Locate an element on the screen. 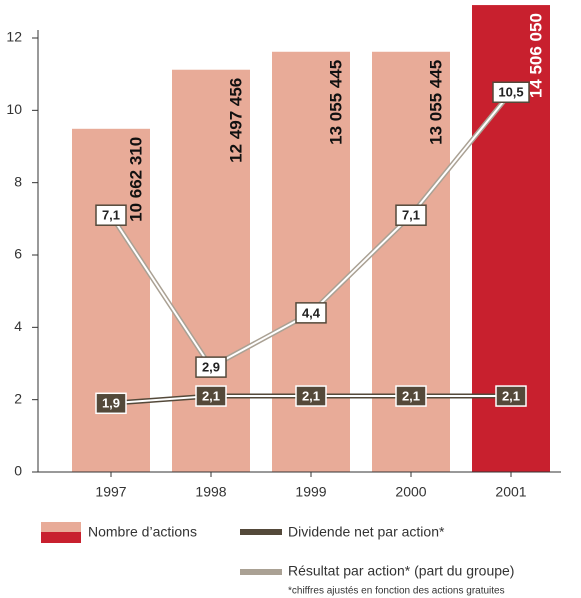  x-tick-label: 1999 is located at coordinates (310, 492).